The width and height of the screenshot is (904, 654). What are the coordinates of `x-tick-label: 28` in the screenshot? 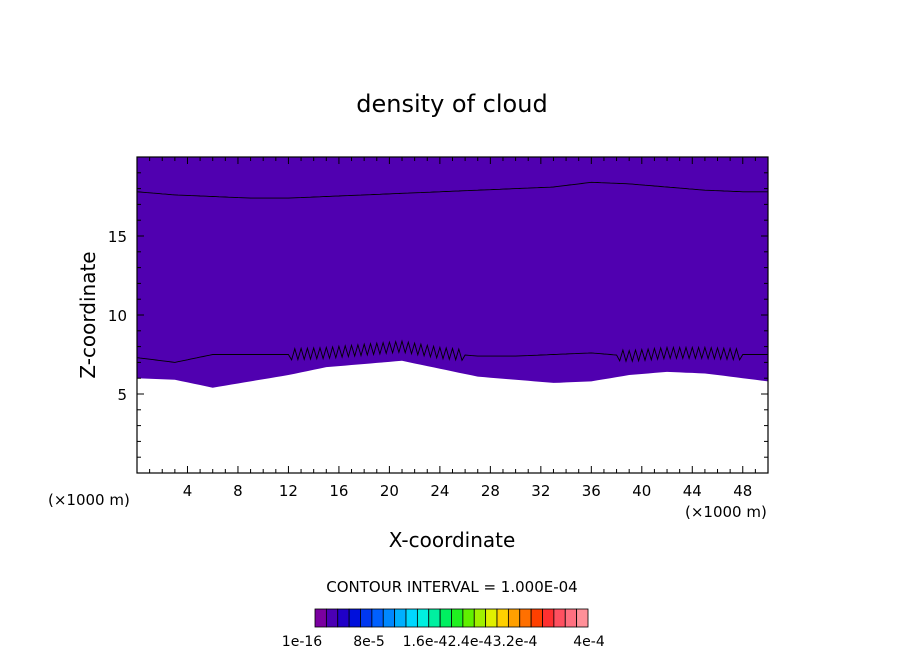 It's located at (490, 491).